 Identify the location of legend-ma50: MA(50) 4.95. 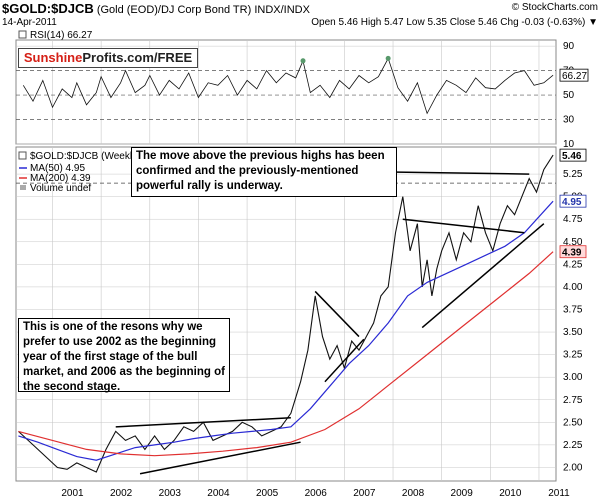
(57, 168).